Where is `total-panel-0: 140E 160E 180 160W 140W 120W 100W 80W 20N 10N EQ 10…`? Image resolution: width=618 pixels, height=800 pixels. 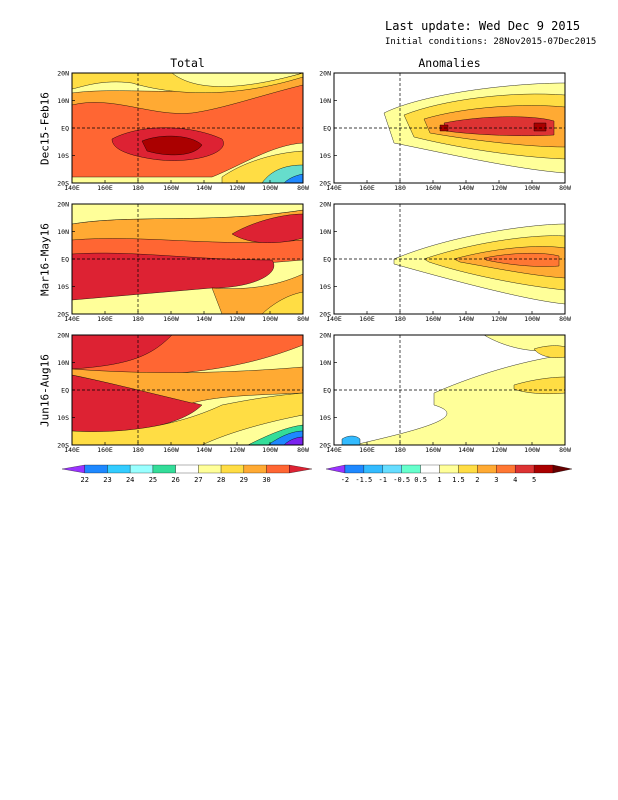 total-panel-0: 140E 160E 180 160W 140W 120W 100W 80W 20N 10N EQ 10… is located at coordinates (183, 131).